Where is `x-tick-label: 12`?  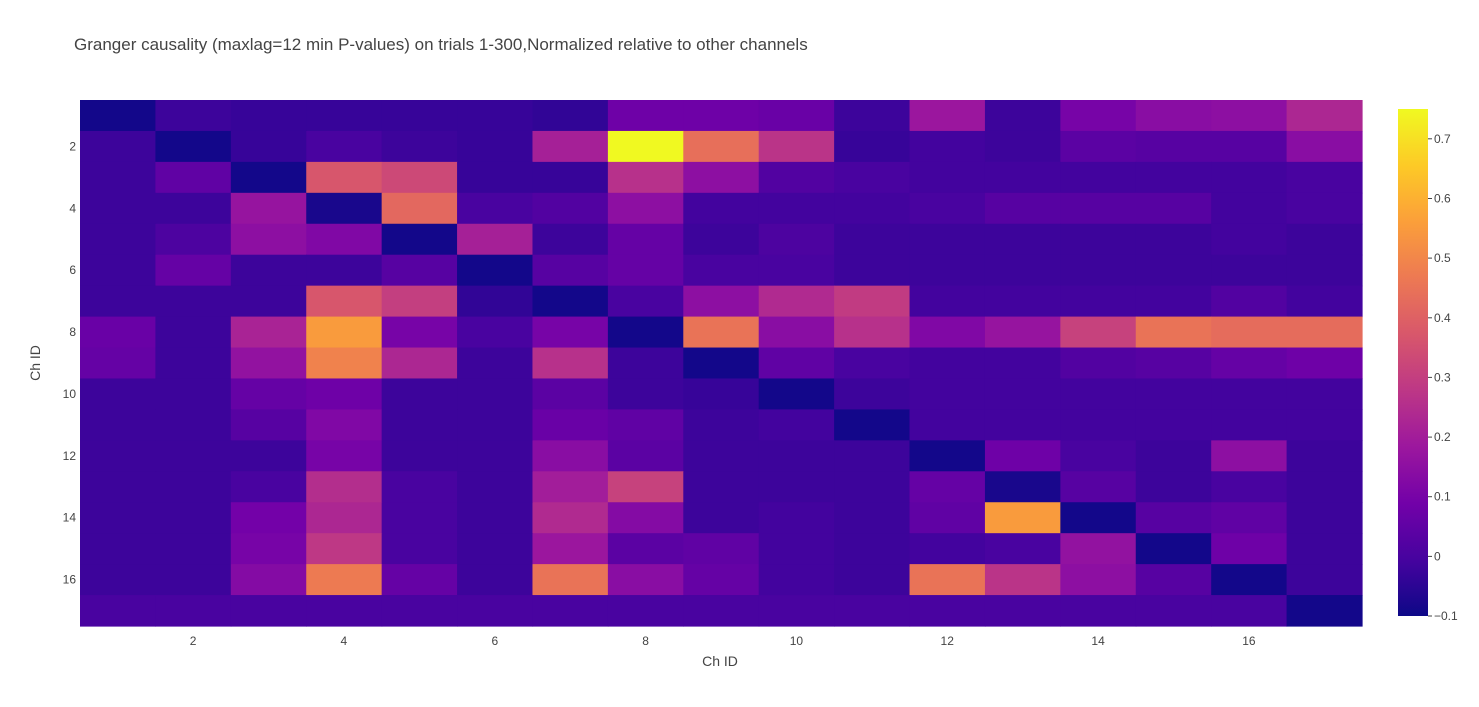 x-tick-label: 12 is located at coordinates (948, 641).